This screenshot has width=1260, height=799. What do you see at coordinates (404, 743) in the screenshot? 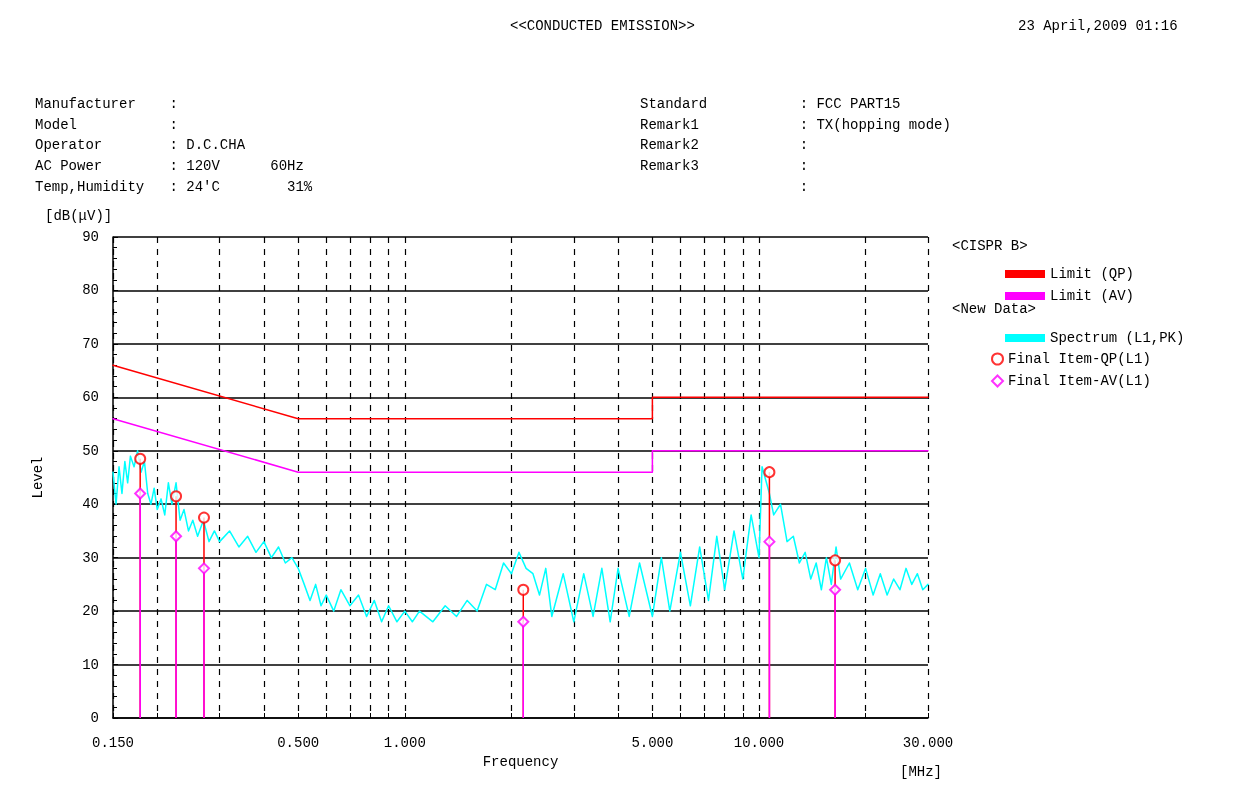
I see `x-tick-label: 1.000` at bounding box center [404, 743].